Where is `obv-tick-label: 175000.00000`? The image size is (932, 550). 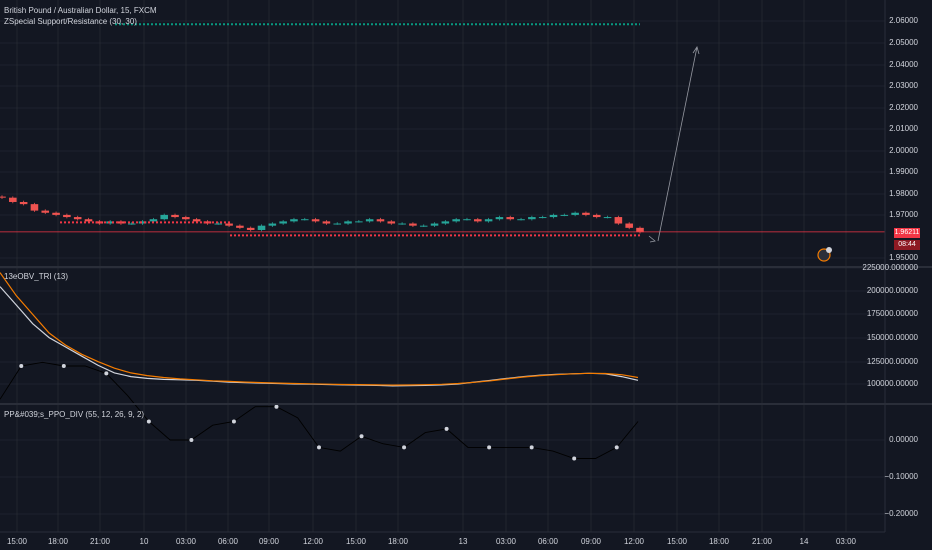
obv-tick-label: 175000.00000 is located at coordinates (892, 313).